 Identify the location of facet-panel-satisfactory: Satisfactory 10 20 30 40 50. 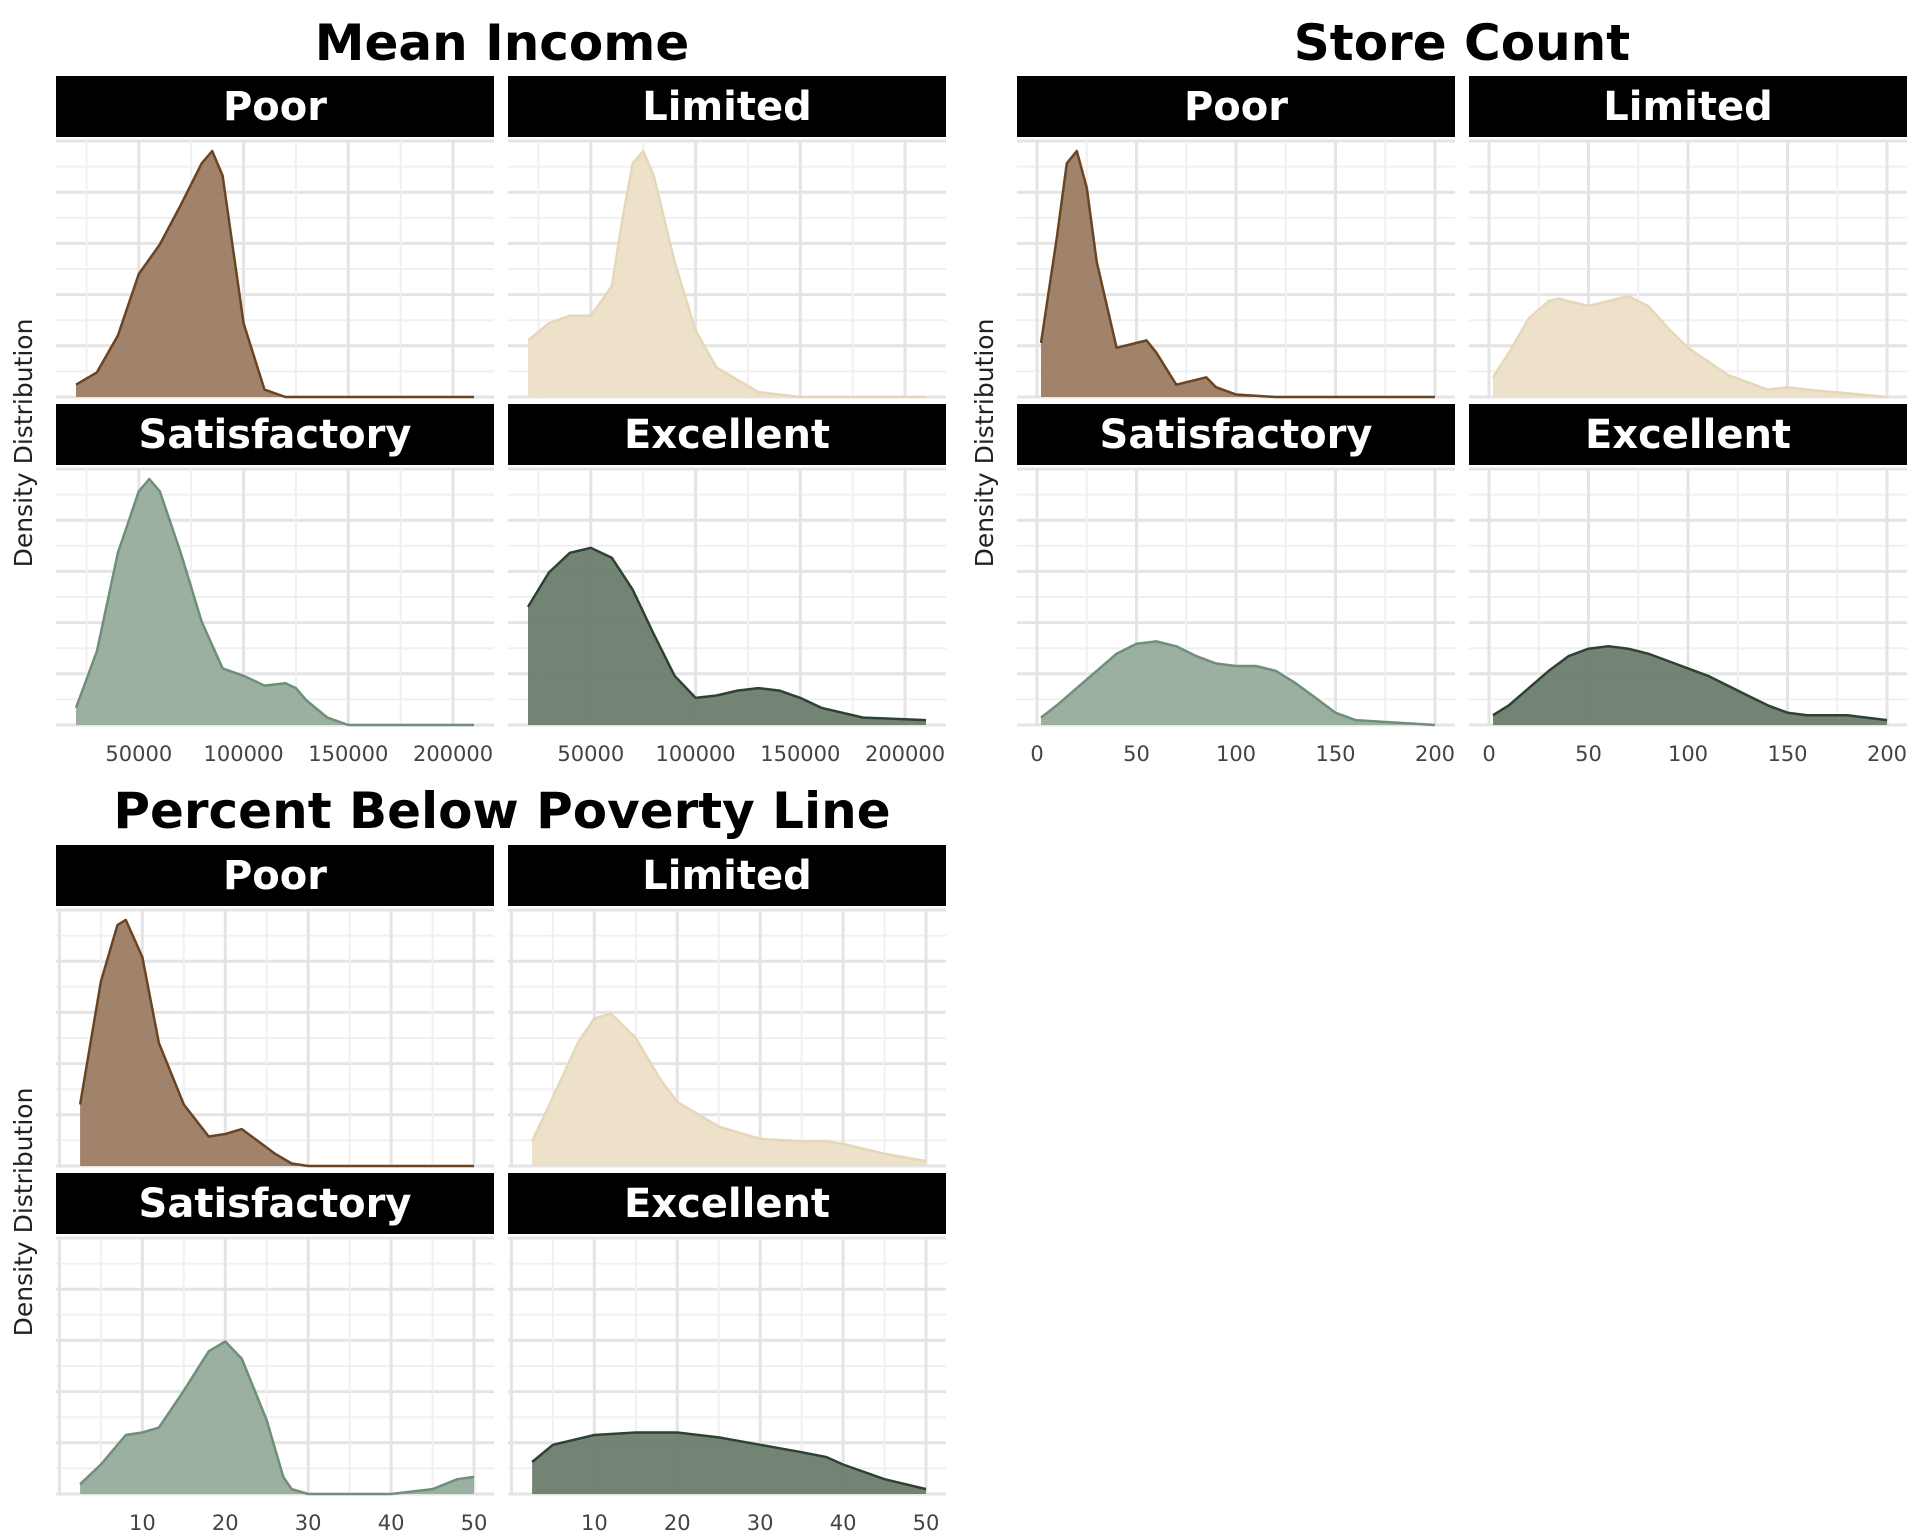
(275, 1354).